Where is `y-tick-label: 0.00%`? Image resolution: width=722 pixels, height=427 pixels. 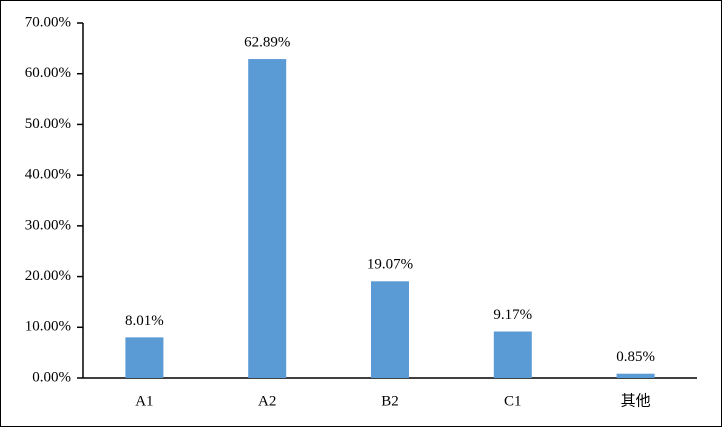
y-tick-label: 0.00% is located at coordinates (51, 377).